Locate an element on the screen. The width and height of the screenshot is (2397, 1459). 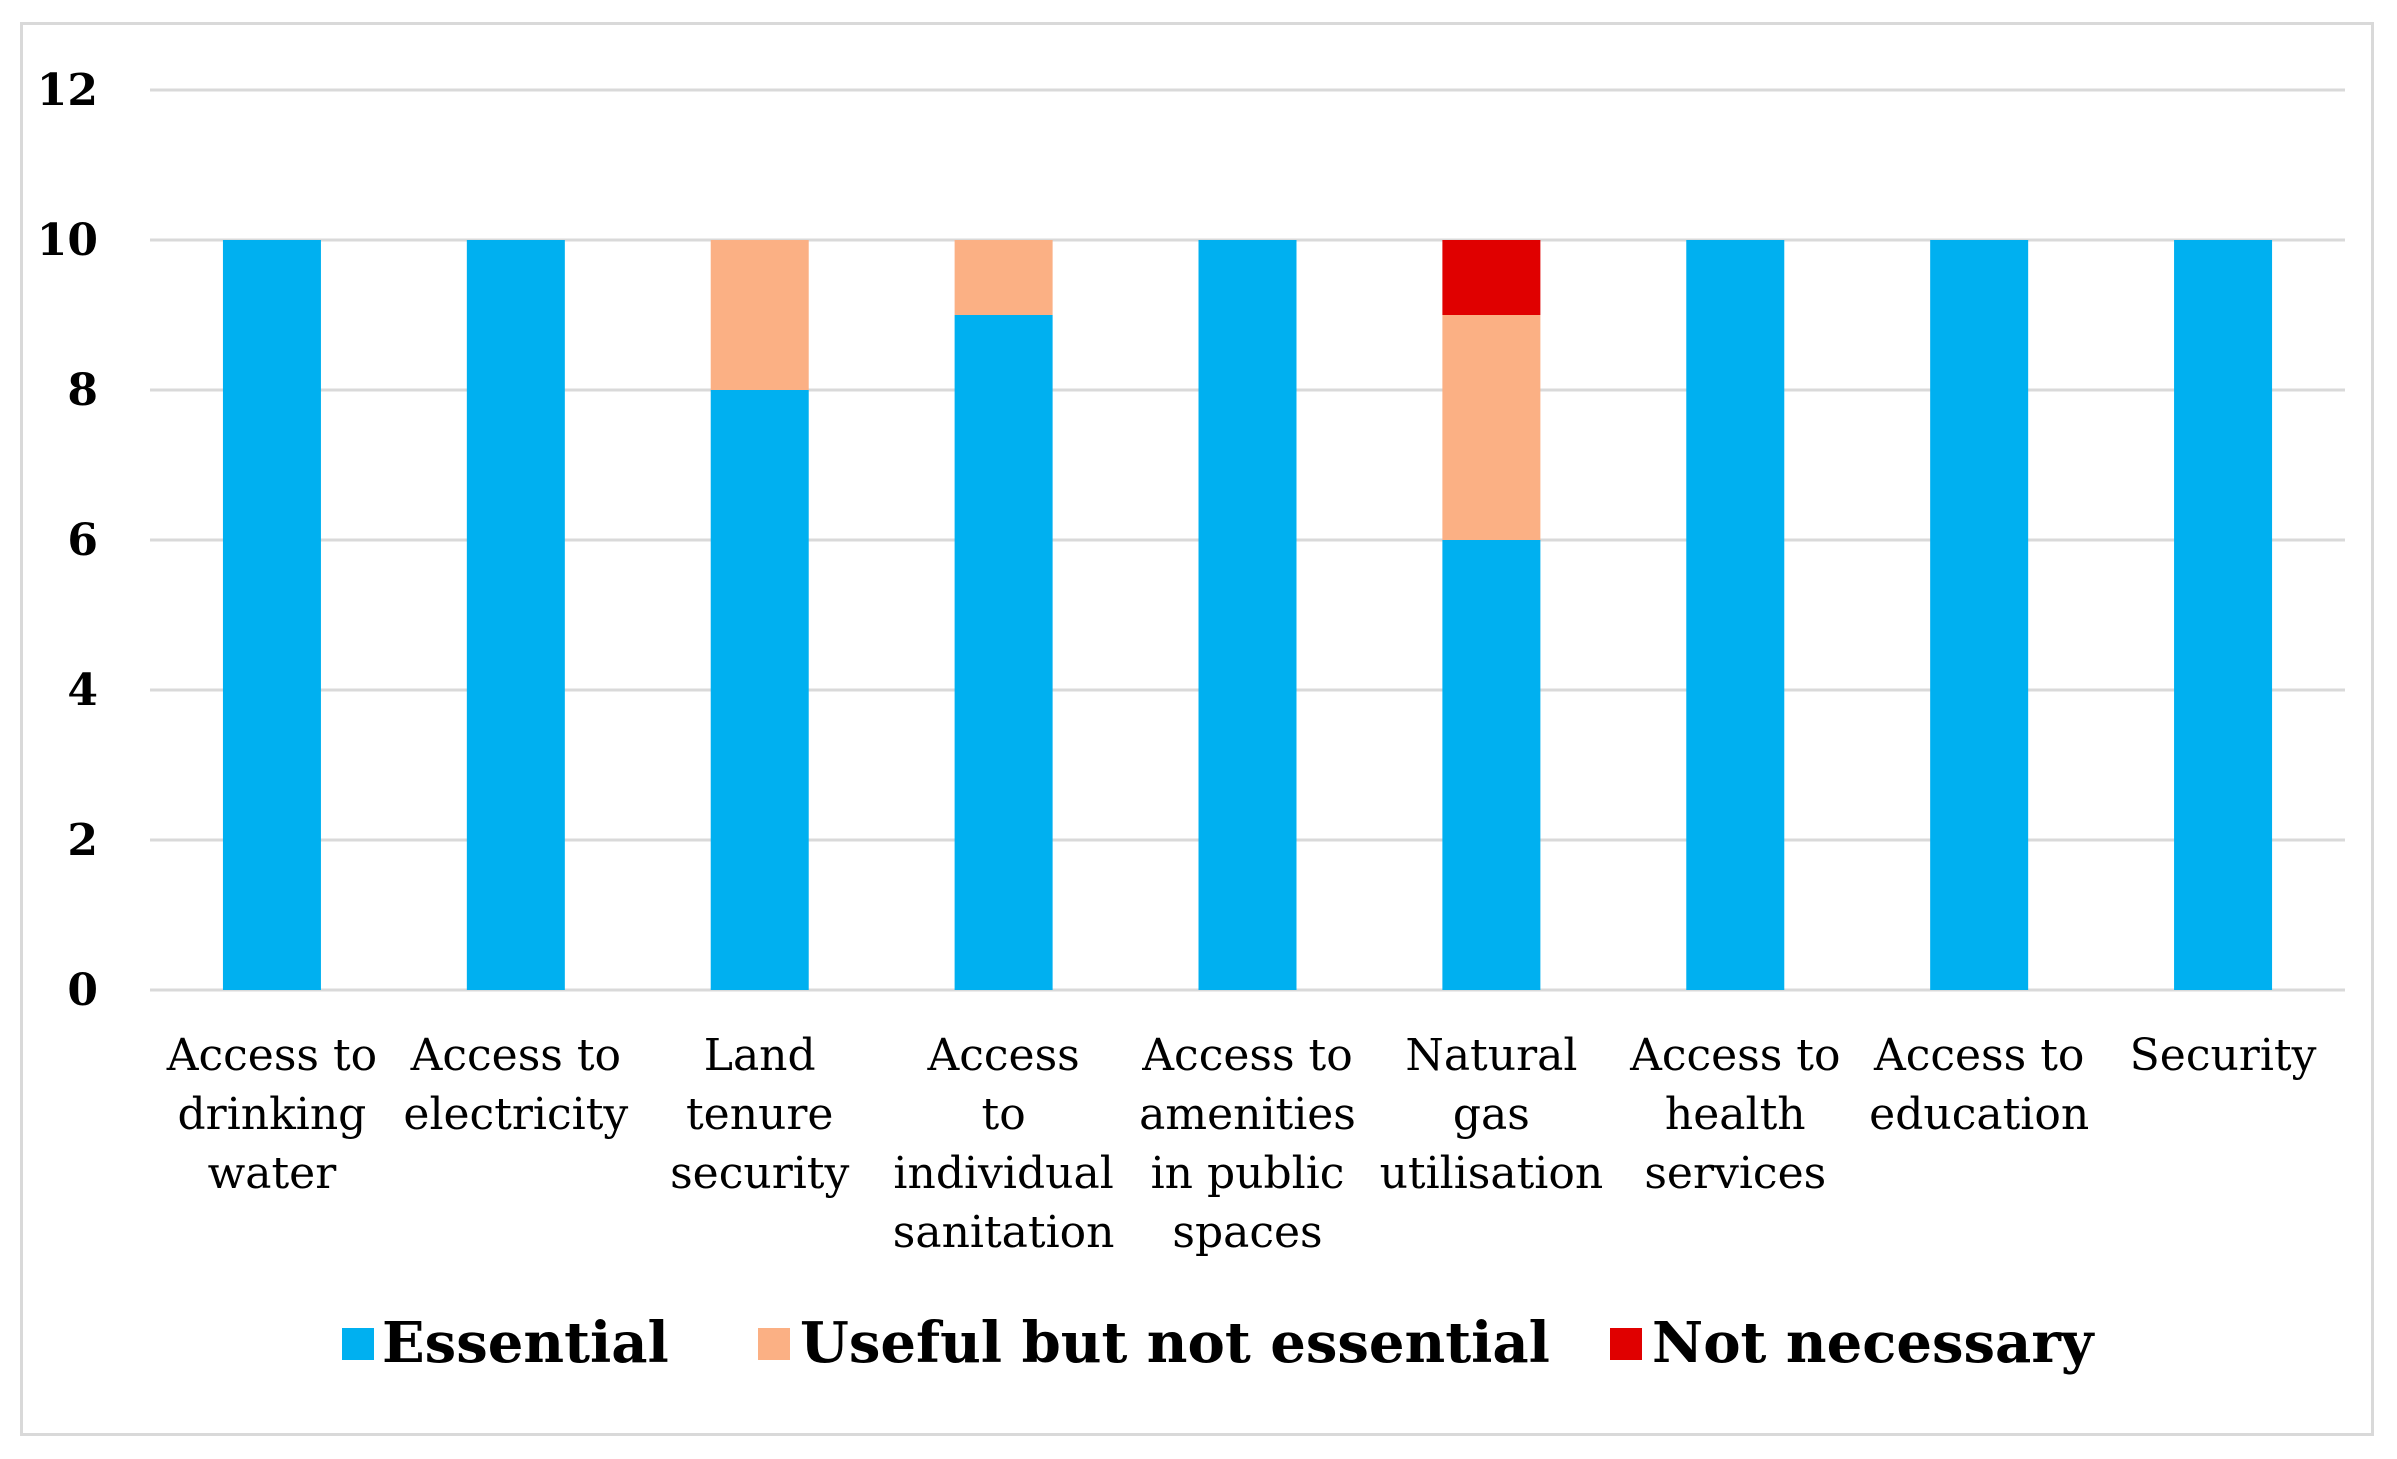
x-category-label: health is located at coordinates (1735, 1114).